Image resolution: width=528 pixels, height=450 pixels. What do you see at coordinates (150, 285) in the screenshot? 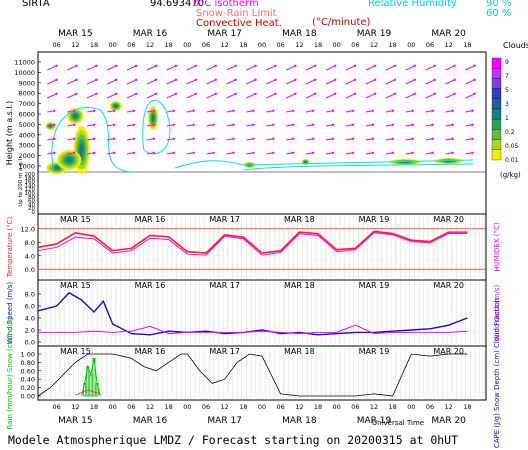
I see `panel-day-label: MAR 16` at bounding box center [150, 285].